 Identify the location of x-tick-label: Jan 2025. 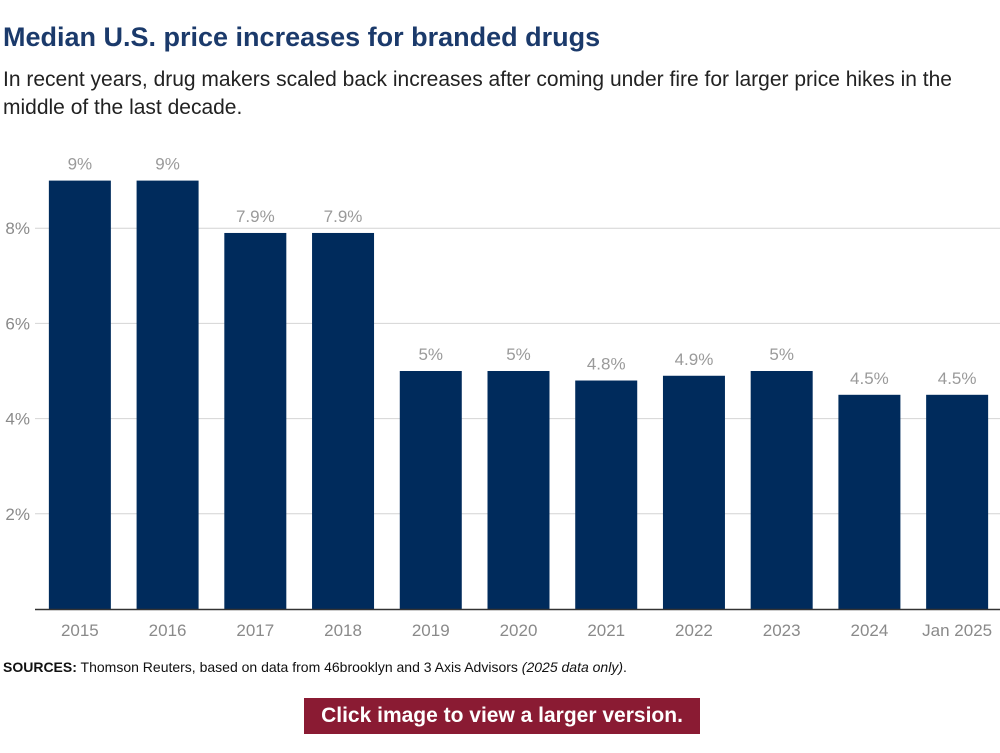
(957, 630).